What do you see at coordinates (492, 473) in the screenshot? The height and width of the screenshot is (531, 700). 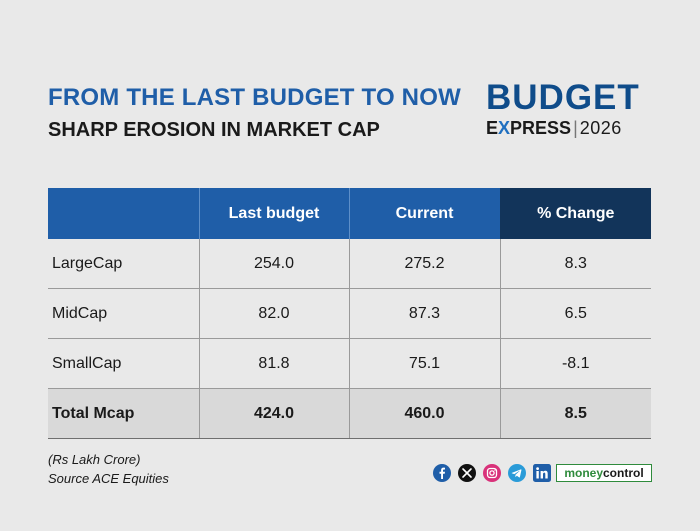 I see `instagram-icon` at bounding box center [492, 473].